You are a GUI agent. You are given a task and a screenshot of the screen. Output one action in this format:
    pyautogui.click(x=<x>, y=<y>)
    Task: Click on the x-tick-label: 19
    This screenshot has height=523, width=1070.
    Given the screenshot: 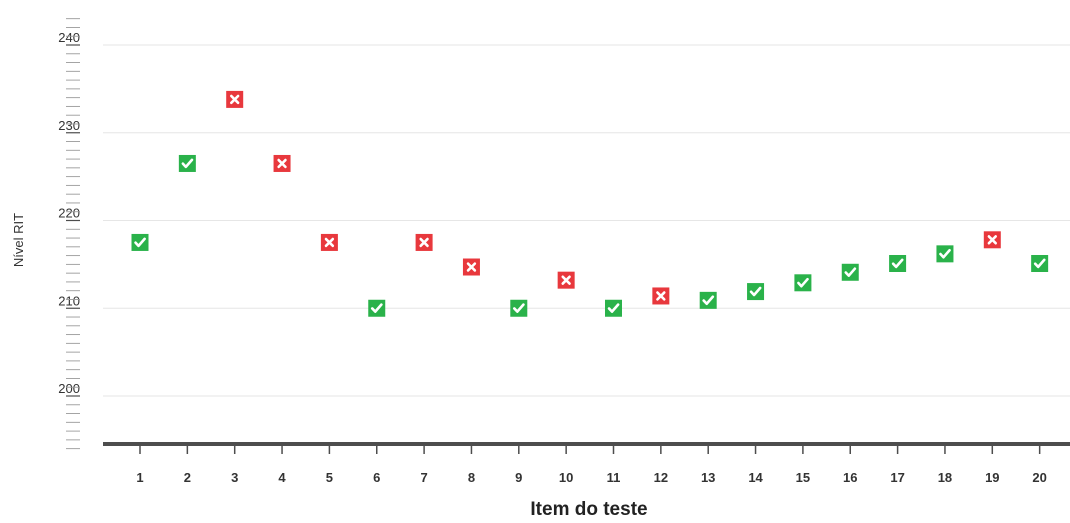 What is the action you would take?
    pyautogui.click(x=992, y=477)
    